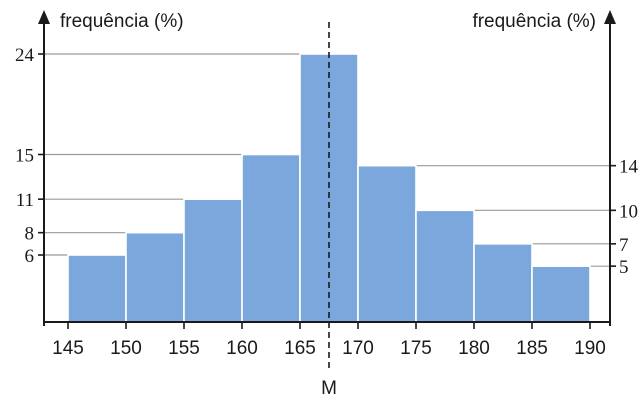 This screenshot has width=644, height=403. I want to click on x-tick-label: 190, so click(590, 348).